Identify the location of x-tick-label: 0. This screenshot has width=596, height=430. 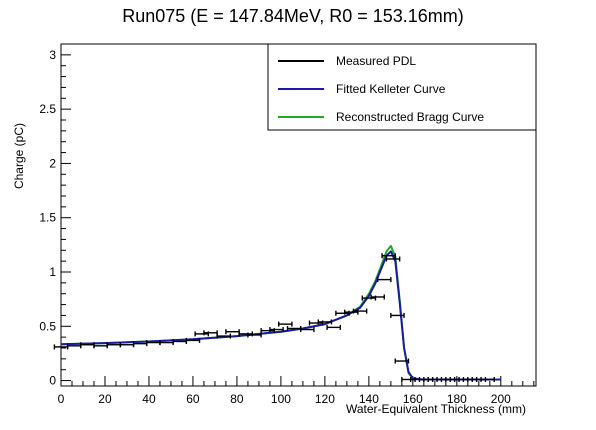
(61, 399).